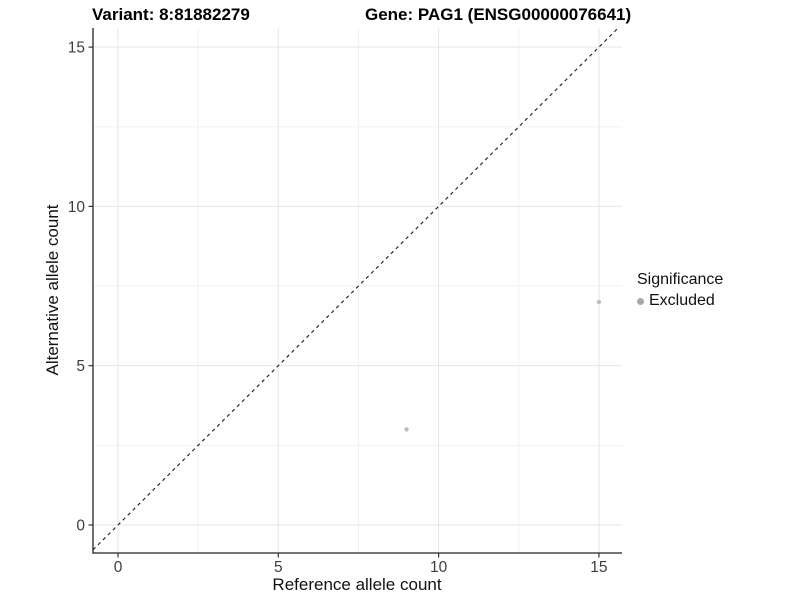 This screenshot has height=600, width=800. I want to click on legend-title: Significance, so click(680, 279).